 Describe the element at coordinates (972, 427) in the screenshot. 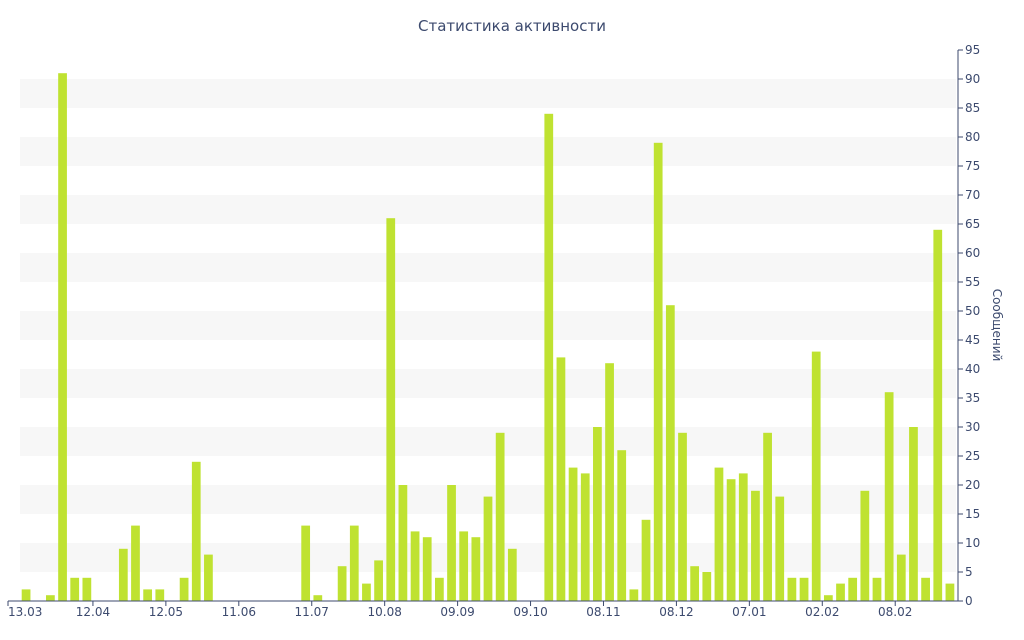

I see `y-tick-label: 30` at that location.